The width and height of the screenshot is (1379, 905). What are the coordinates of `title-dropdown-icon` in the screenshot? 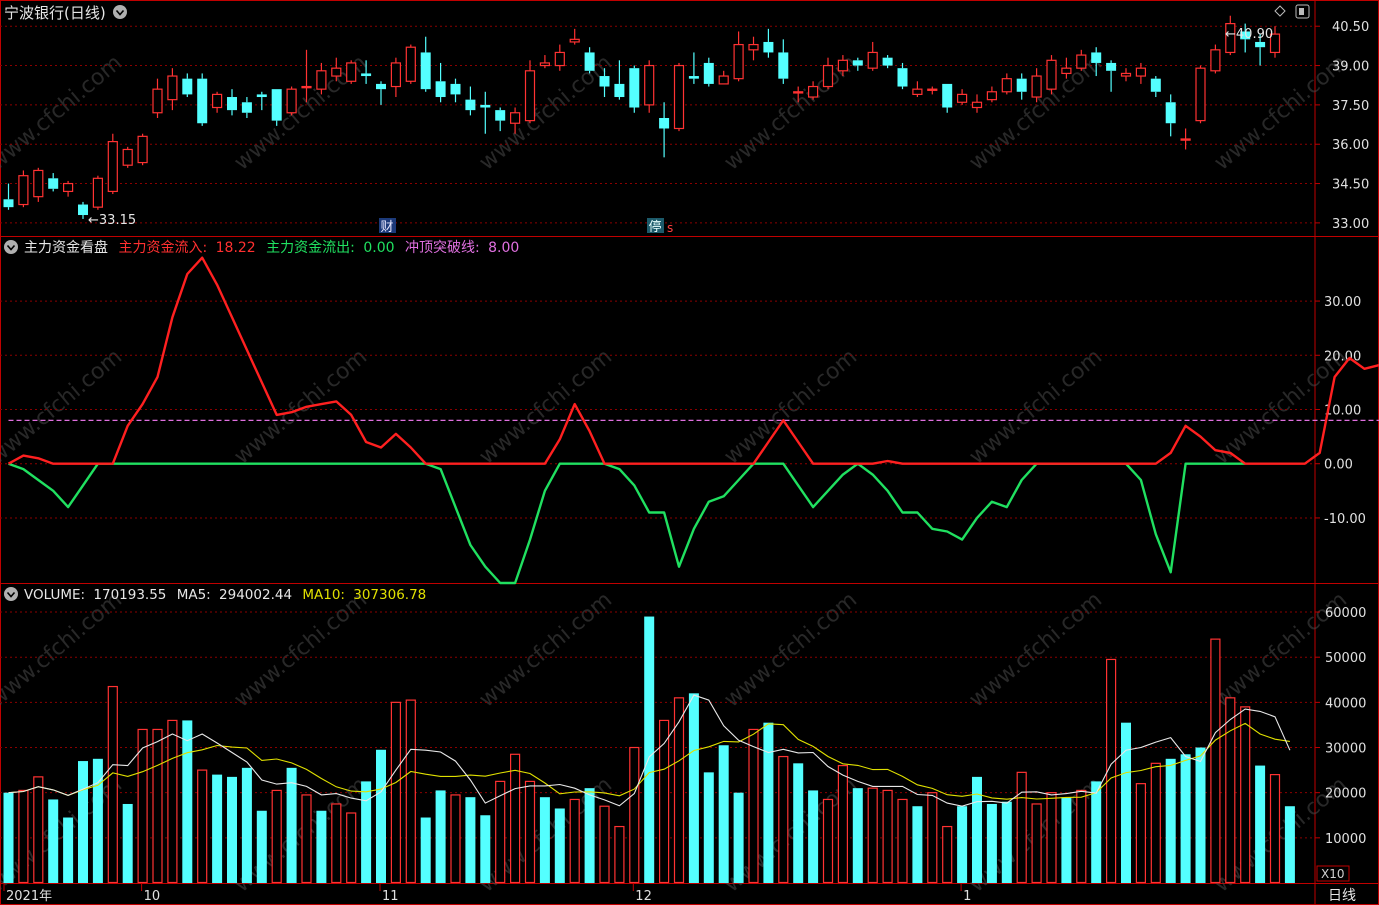 It's located at (120, 12).